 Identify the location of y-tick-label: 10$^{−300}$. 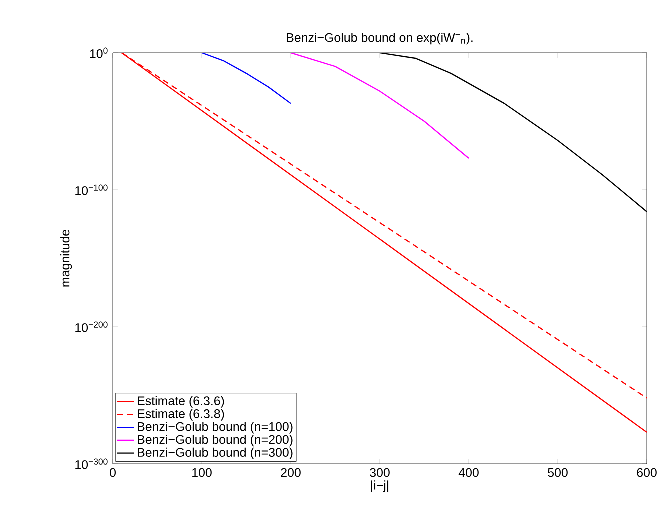
(92, 464).